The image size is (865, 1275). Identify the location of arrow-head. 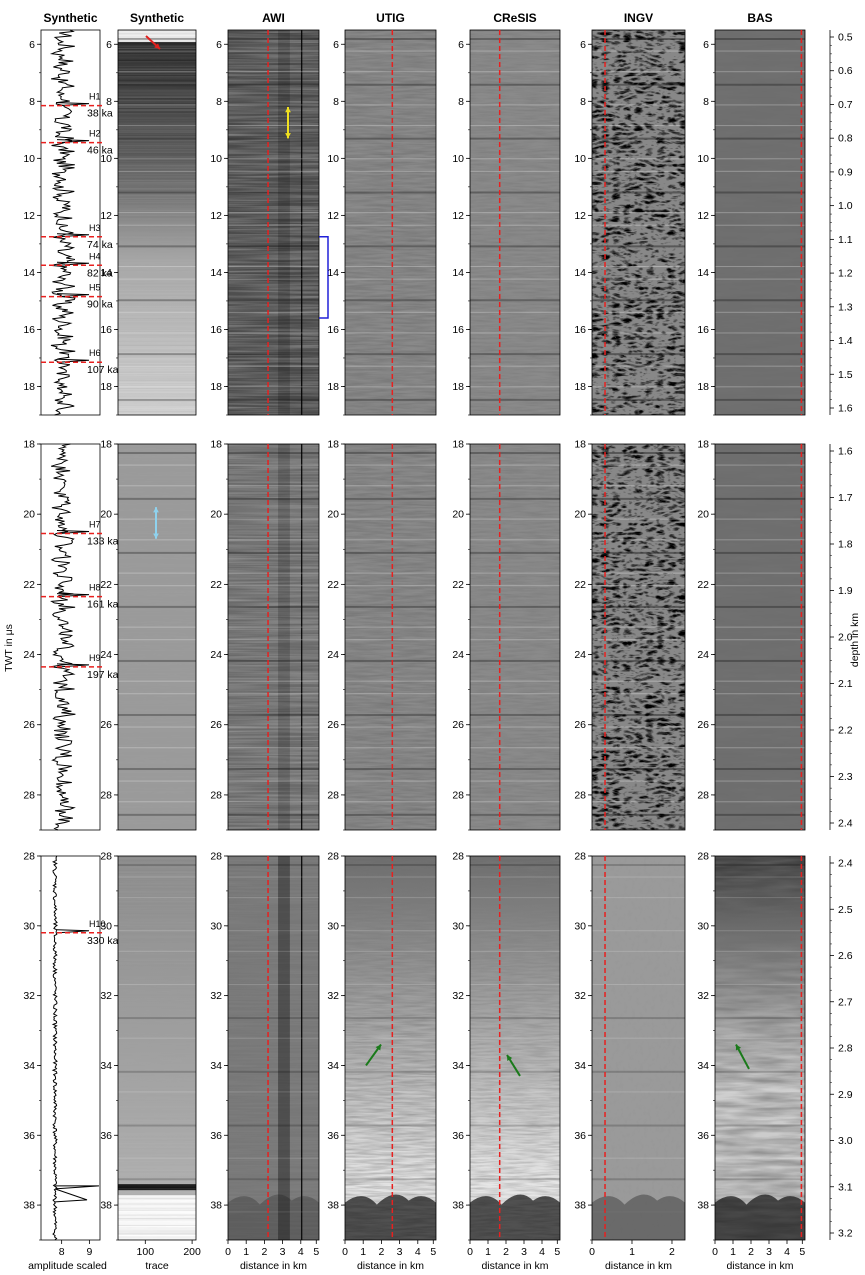
(738, 1047).